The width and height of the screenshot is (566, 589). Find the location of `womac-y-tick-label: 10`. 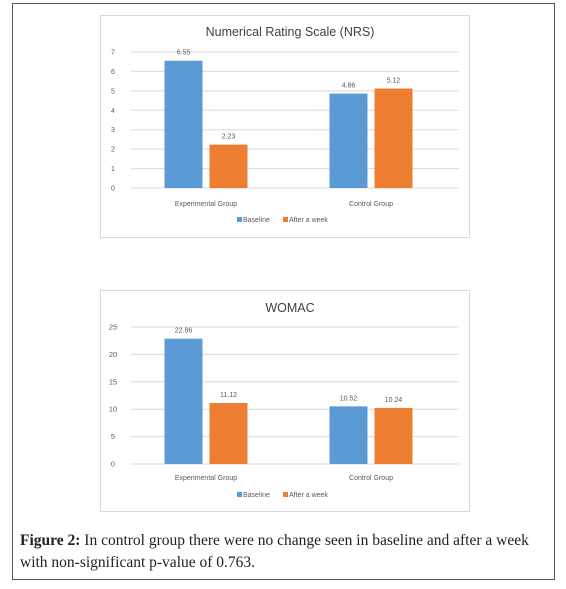

womac-y-tick-label: 10 is located at coordinates (113, 409).